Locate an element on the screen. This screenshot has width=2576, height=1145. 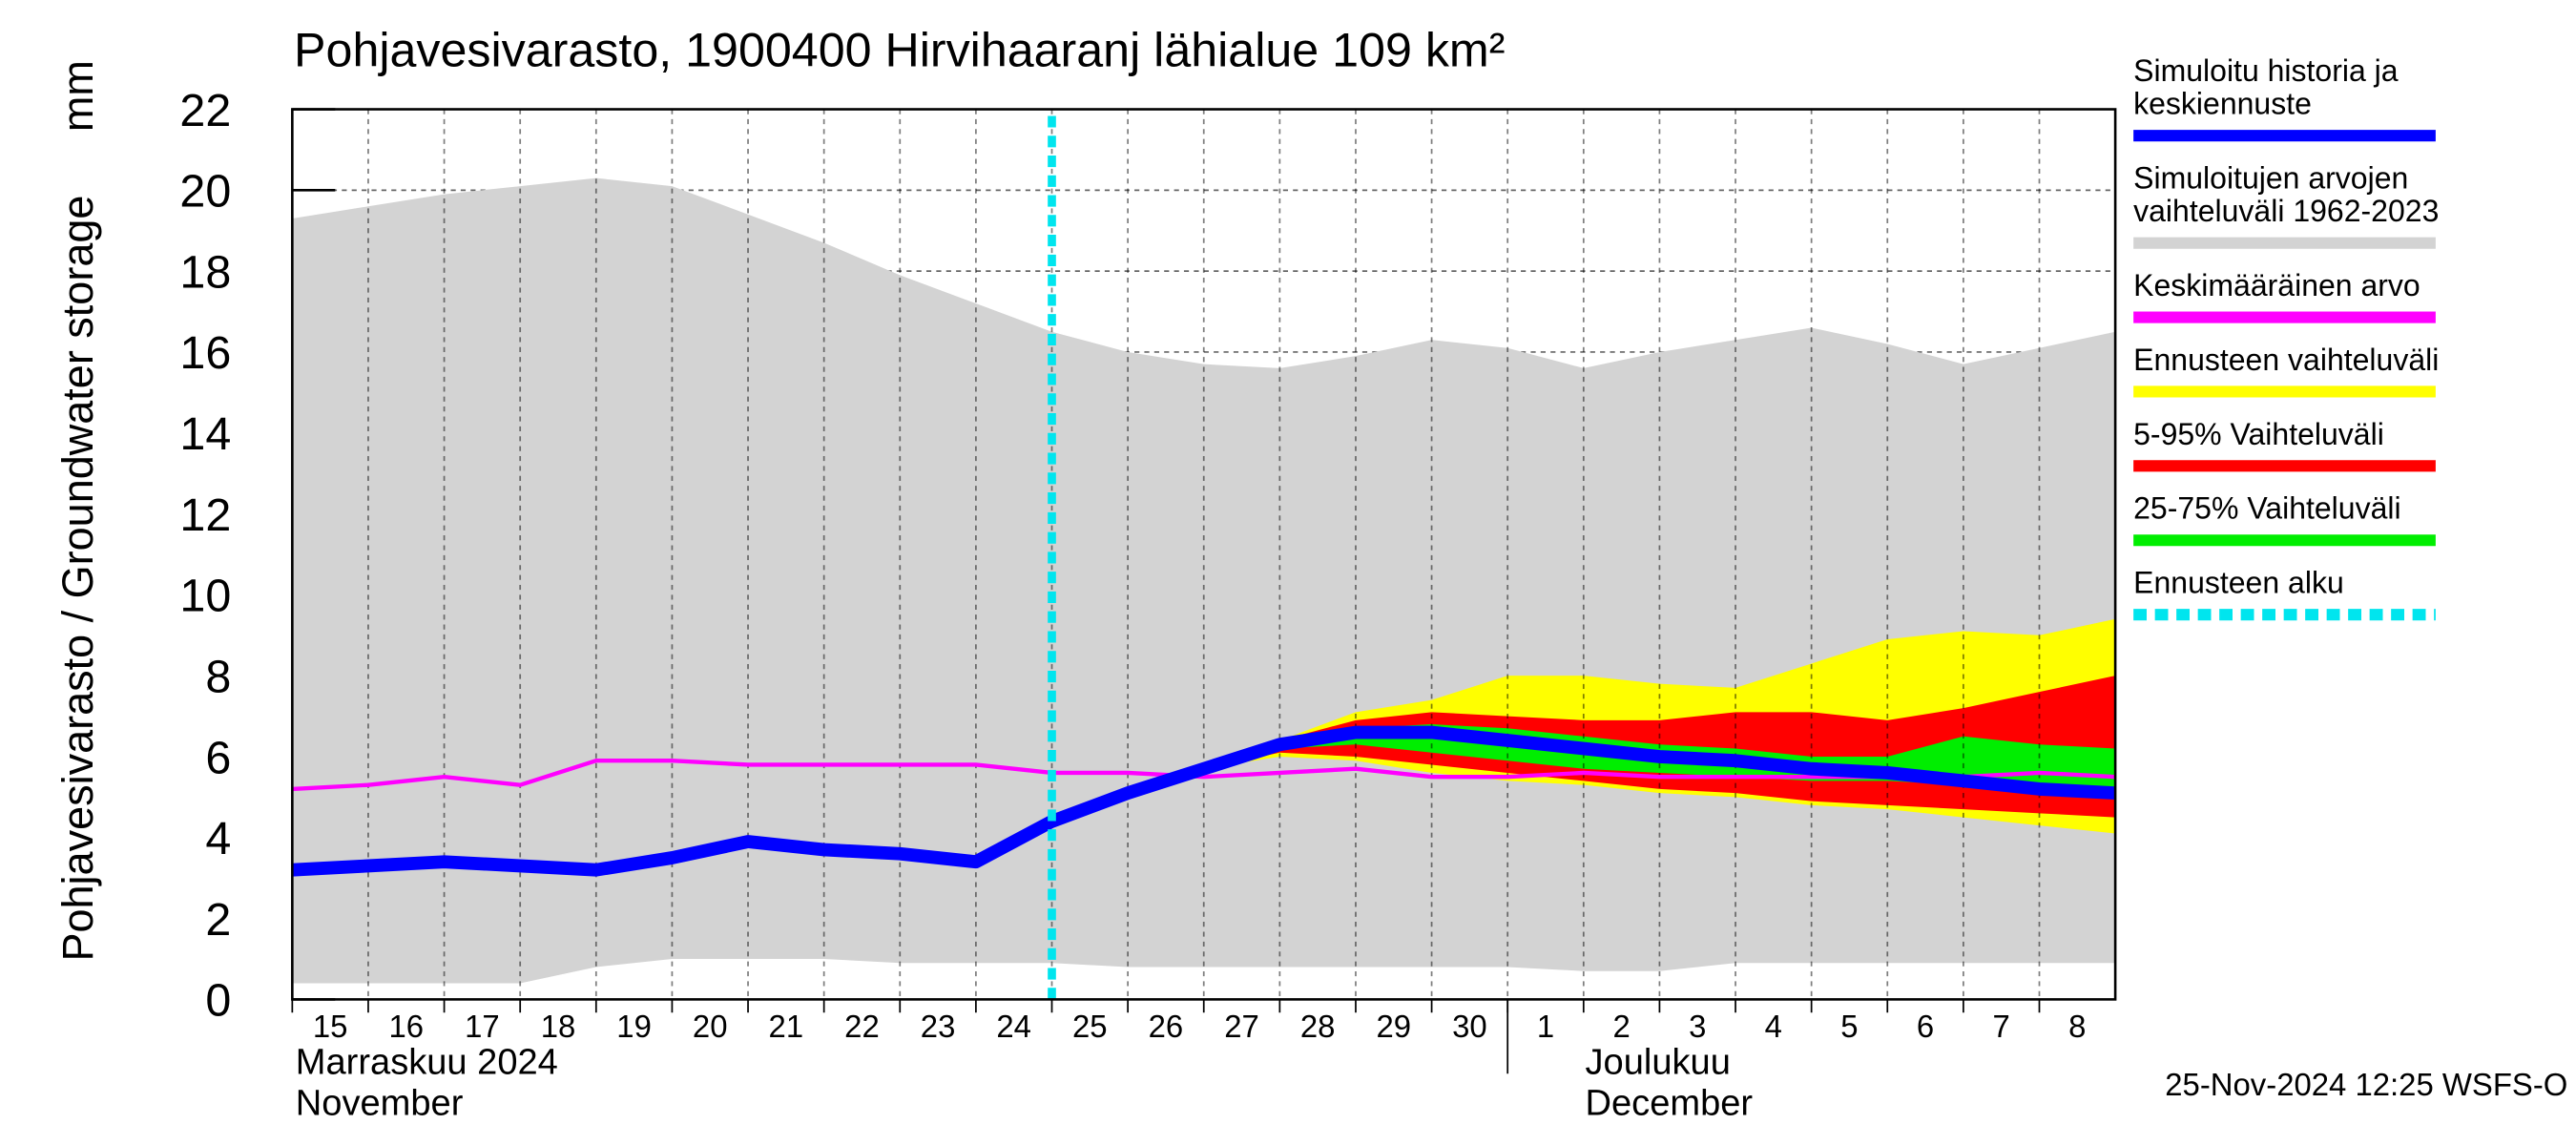
month-label: December is located at coordinates (1670, 1104).